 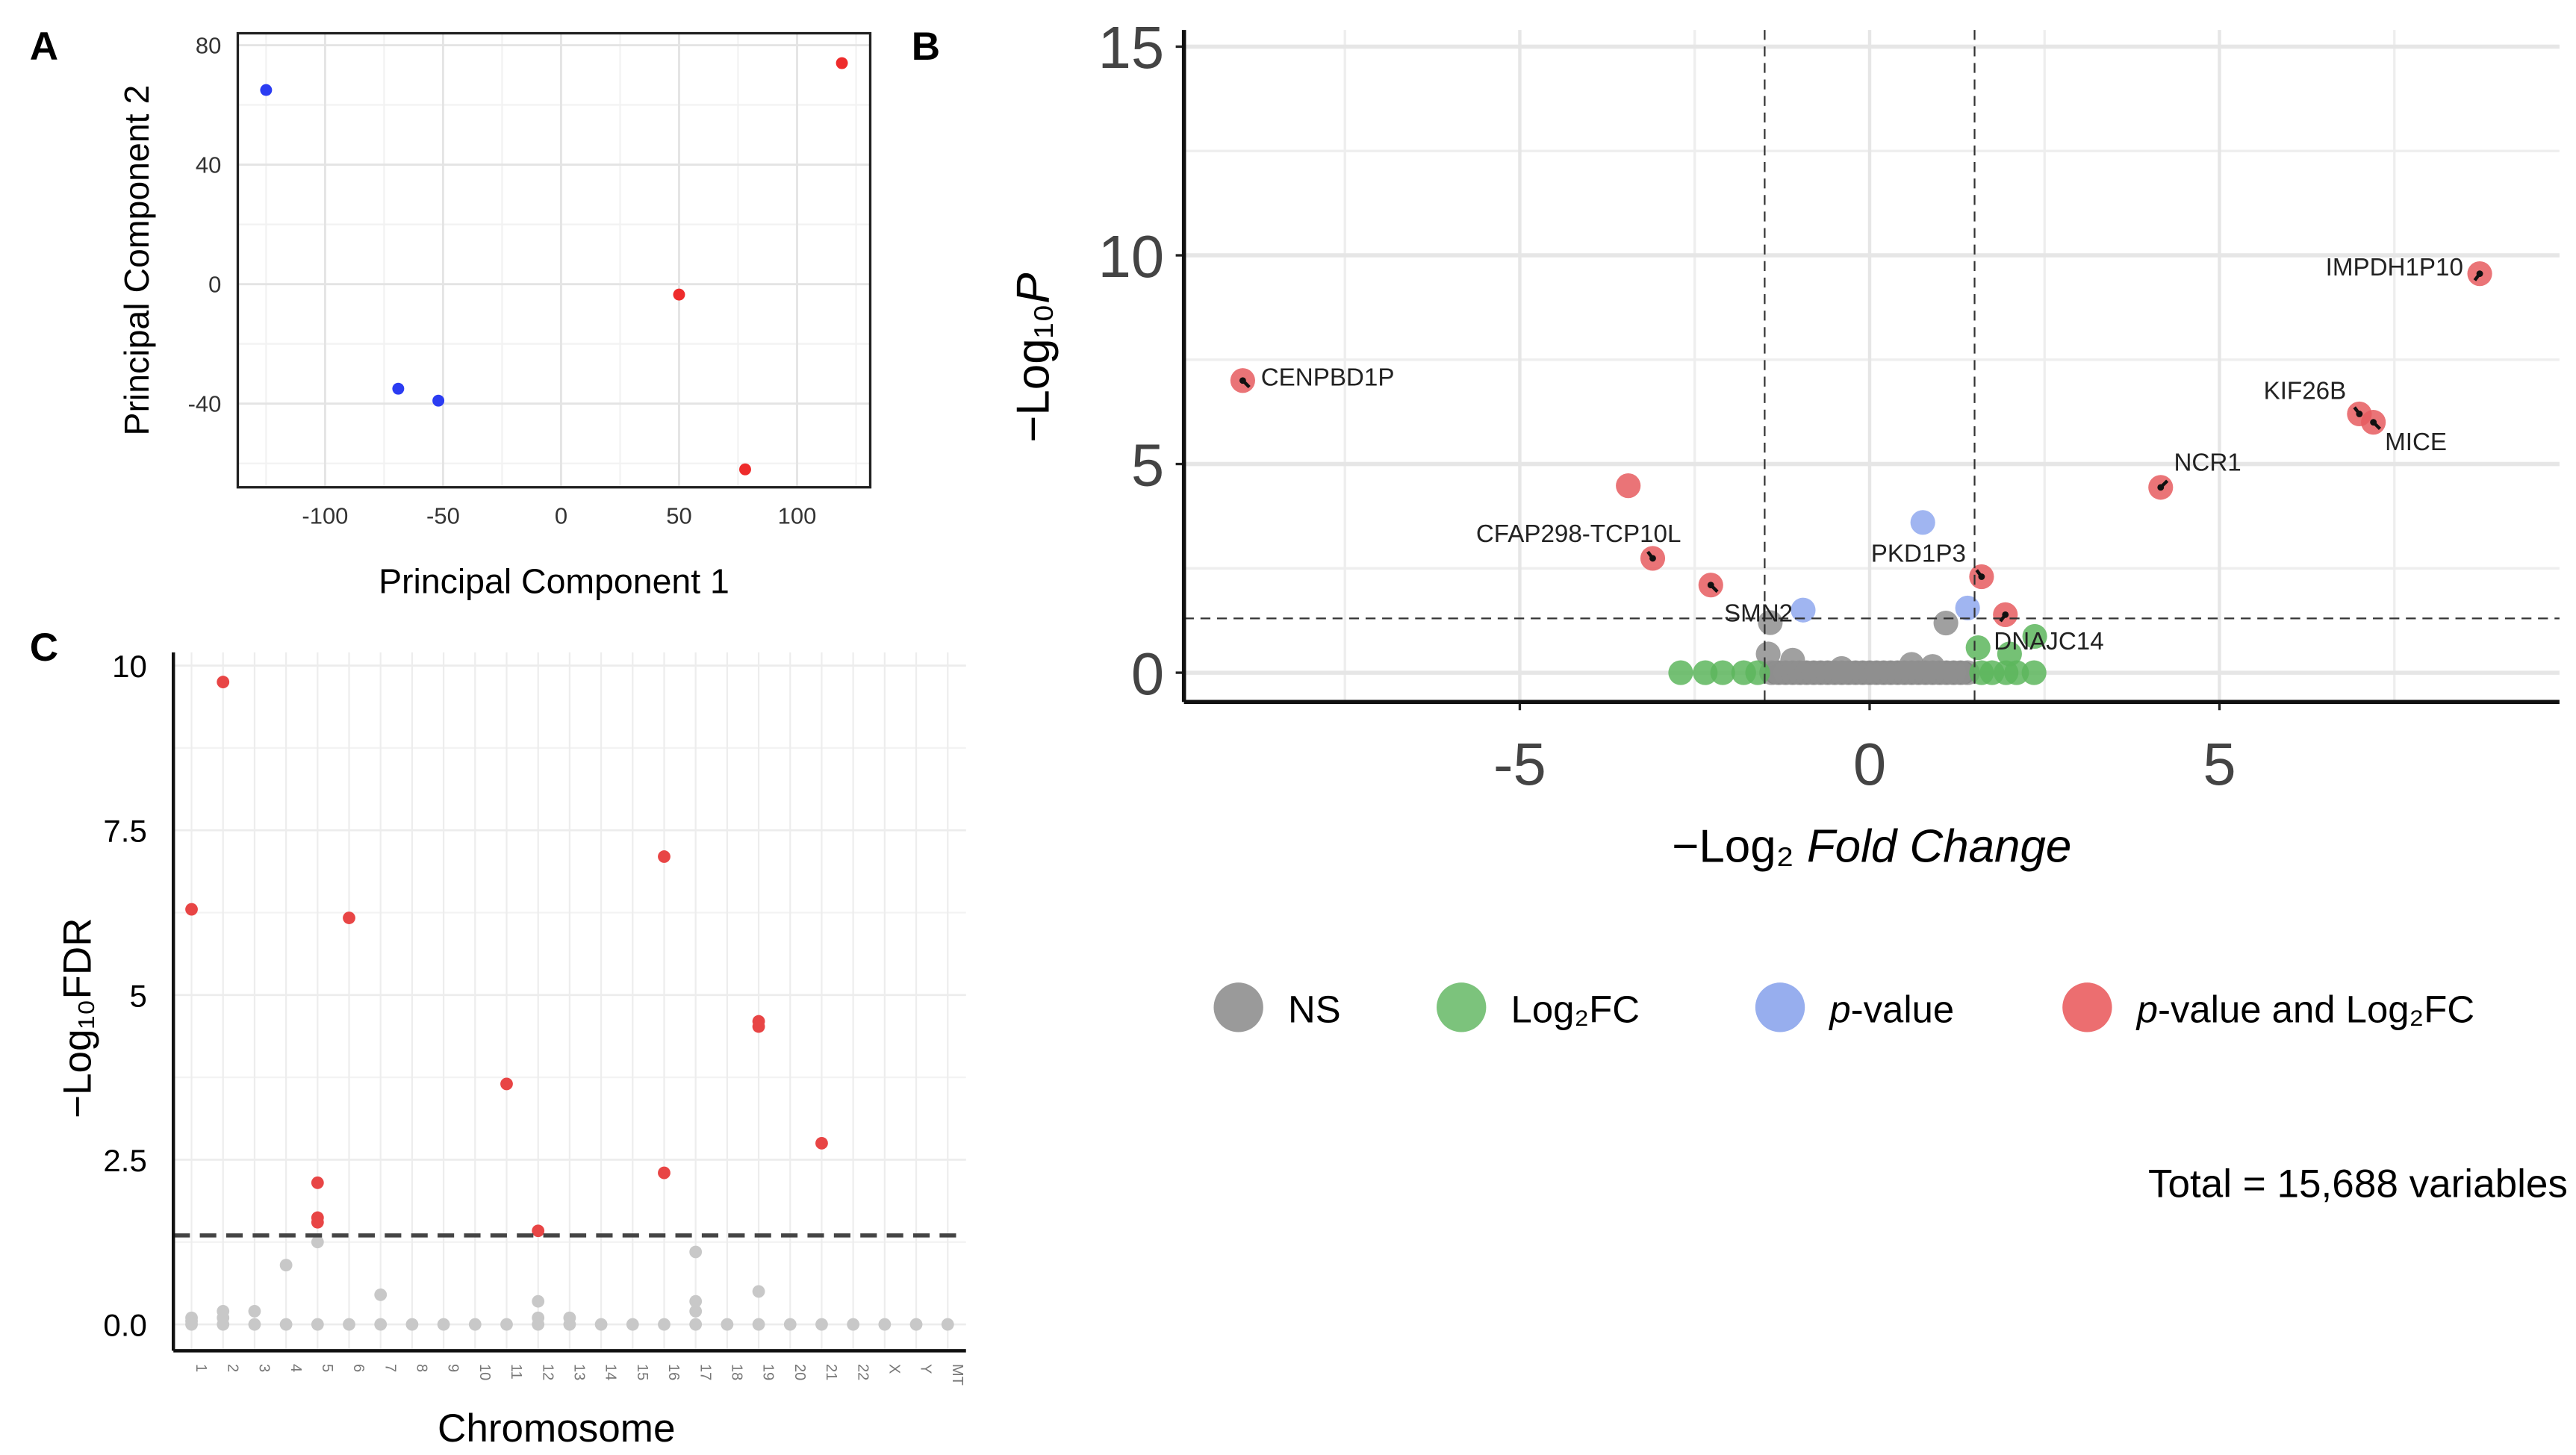 What do you see at coordinates (673, 1372) in the screenshot?
I see `x-tick-label: 16` at bounding box center [673, 1372].